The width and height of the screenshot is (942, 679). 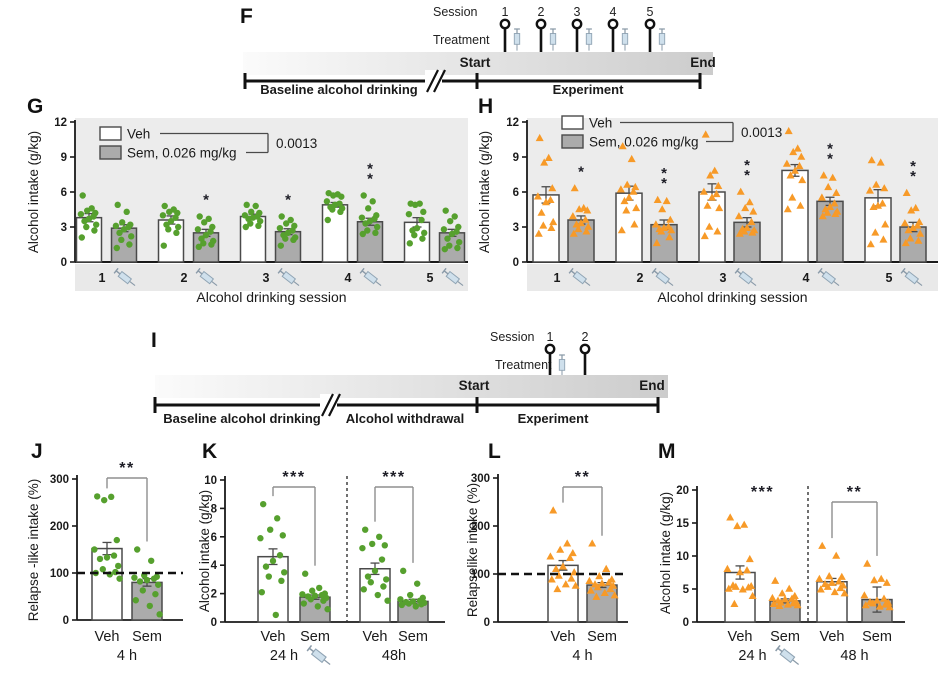 What do you see at coordinates (830, 231) in the screenshot?
I see `bar` at bounding box center [830, 231].